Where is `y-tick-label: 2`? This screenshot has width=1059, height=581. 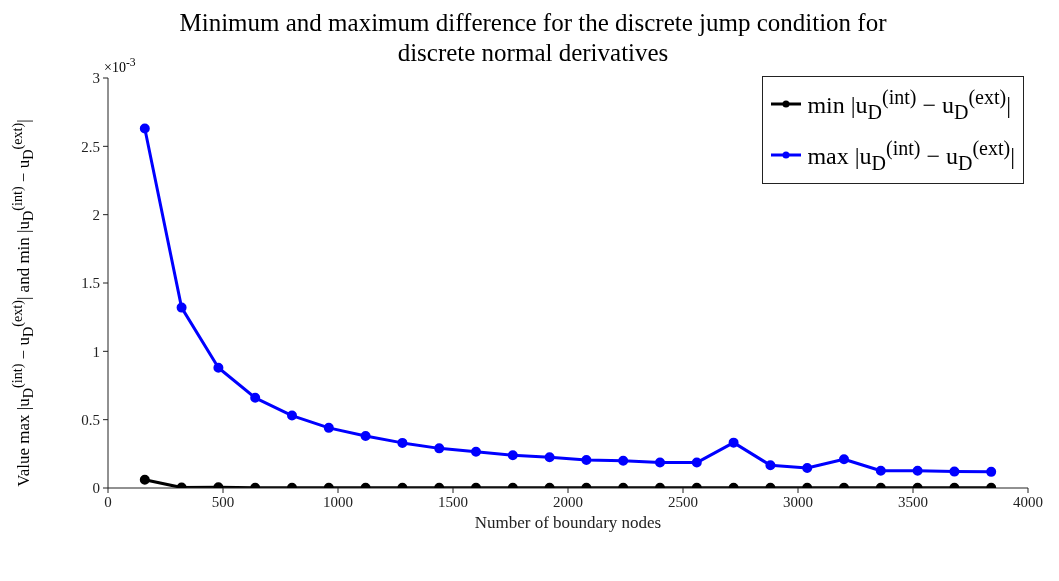
y-tick-label: 2 is located at coordinates (96, 214).